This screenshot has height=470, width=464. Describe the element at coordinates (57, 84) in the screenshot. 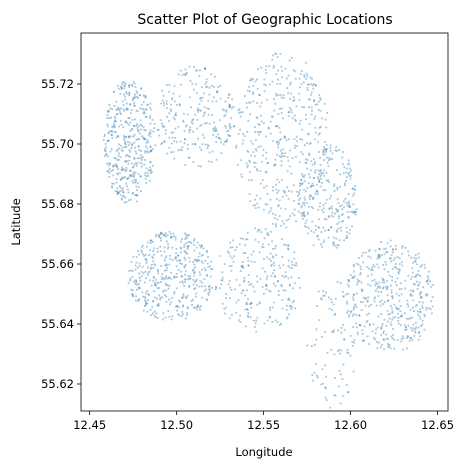

I see `y-tick-label: 55.72` at that location.